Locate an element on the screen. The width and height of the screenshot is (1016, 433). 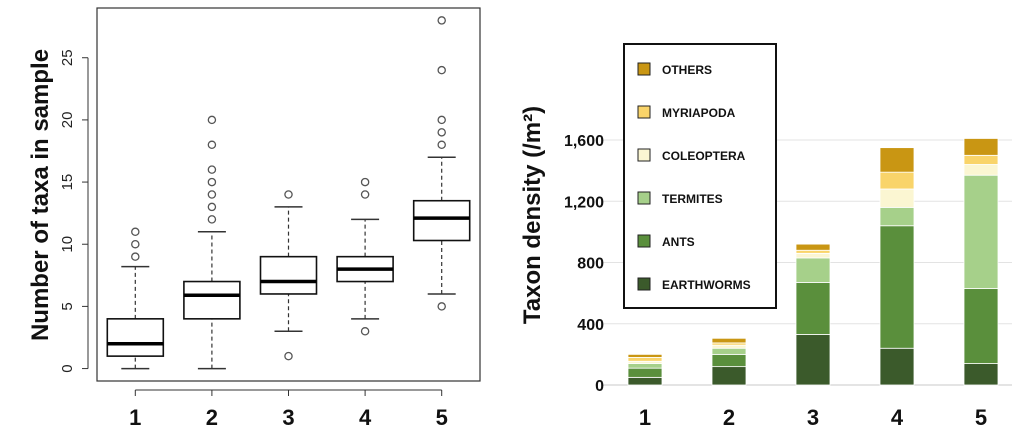
legend-label: MYRIAPODA is located at coordinates (699, 113).